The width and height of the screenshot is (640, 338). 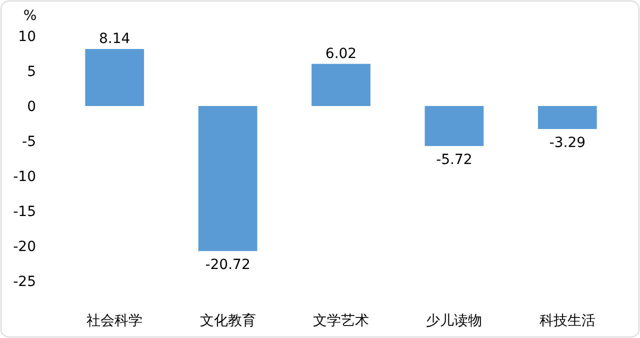 I want to click on data-label: 6.02, so click(x=341, y=54).